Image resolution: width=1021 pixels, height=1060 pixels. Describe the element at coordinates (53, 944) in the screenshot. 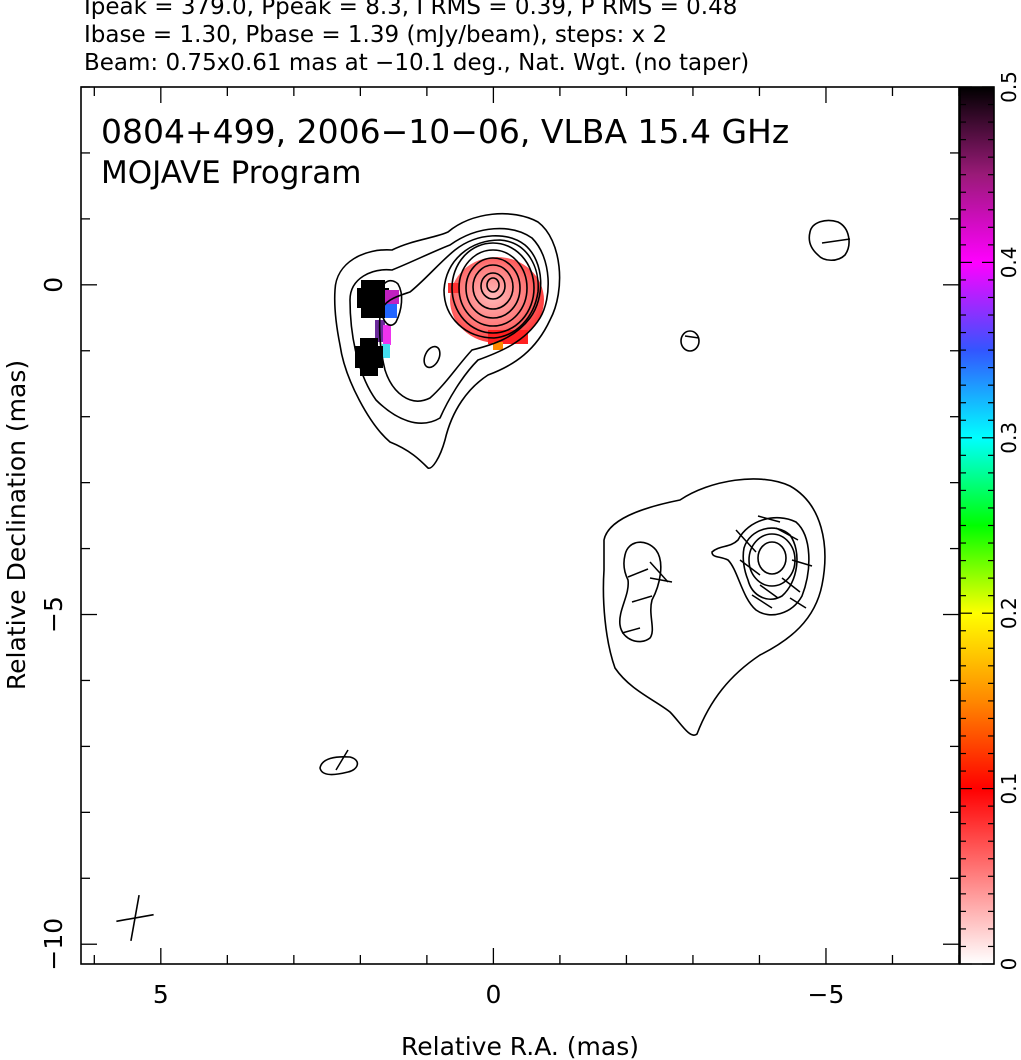

I see `y-tick-label: −10` at that location.